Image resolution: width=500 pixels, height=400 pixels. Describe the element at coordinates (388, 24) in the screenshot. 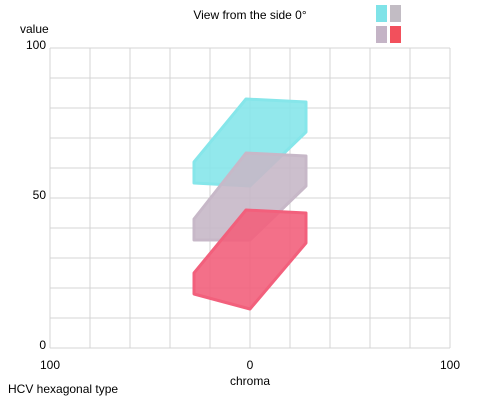

I see `thumbnails` at that location.